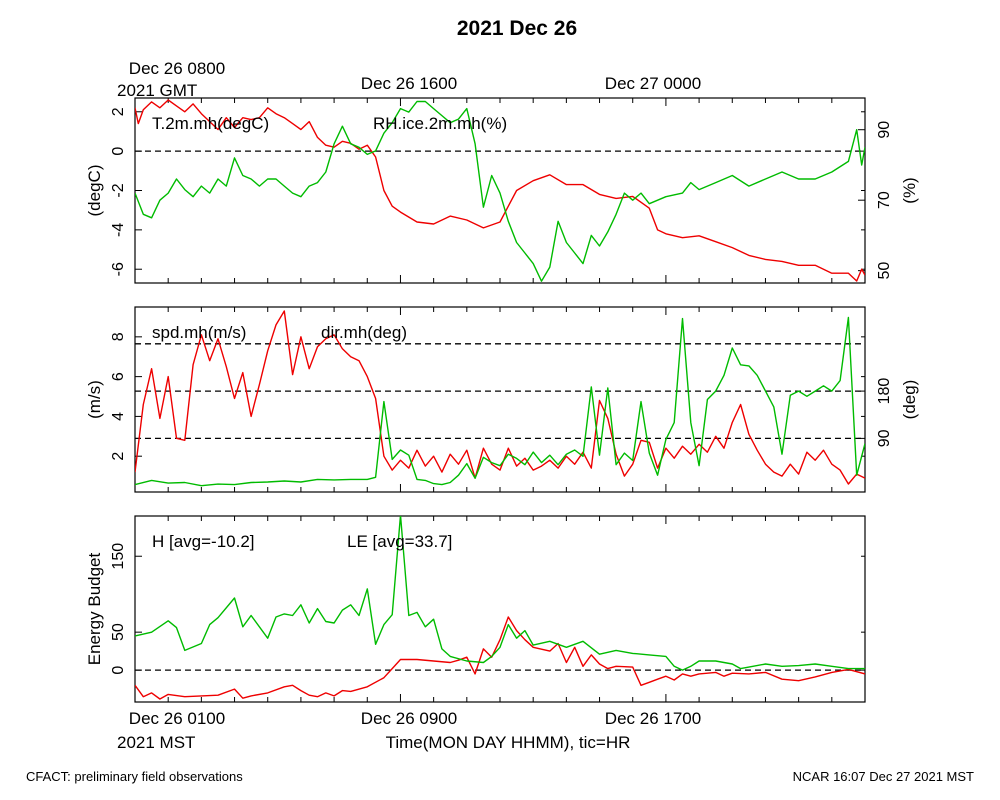 Image resolution: width=1000 pixels, height=800 pixels. I want to click on chart-title: 2021 Dec 26, so click(517, 28).